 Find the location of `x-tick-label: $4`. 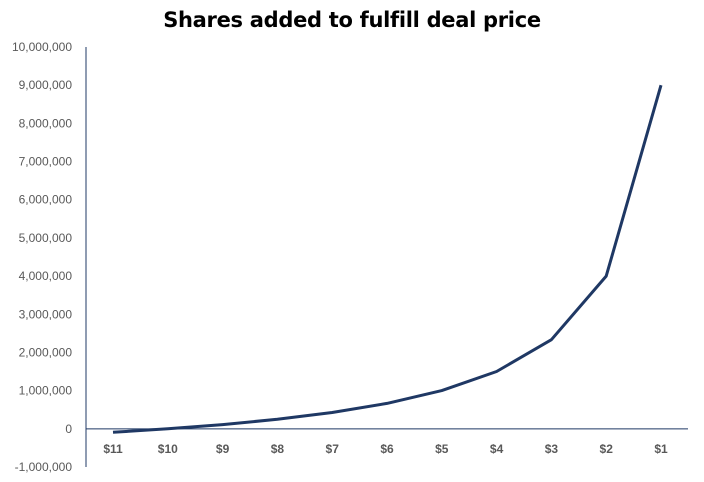

x-tick-label: $4 is located at coordinates (497, 449).